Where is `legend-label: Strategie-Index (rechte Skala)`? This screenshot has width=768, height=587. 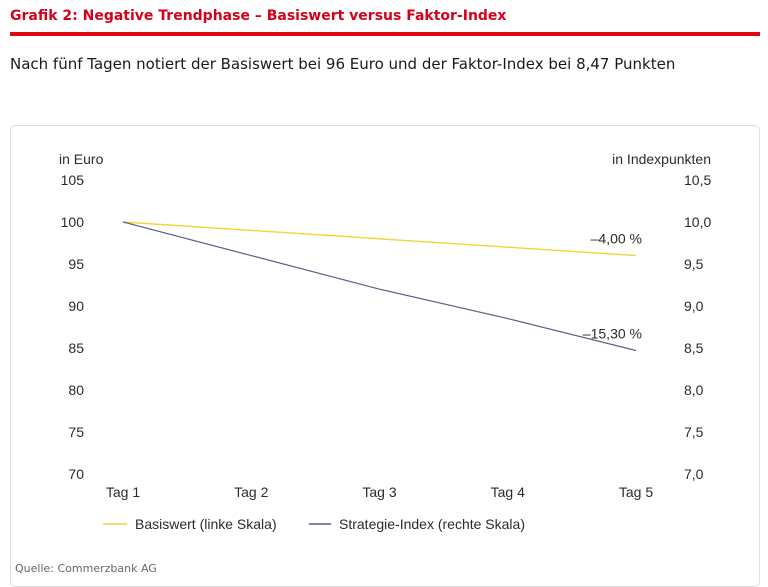
legend-label: Strategie-Index (rechte Skala) is located at coordinates (432, 524).